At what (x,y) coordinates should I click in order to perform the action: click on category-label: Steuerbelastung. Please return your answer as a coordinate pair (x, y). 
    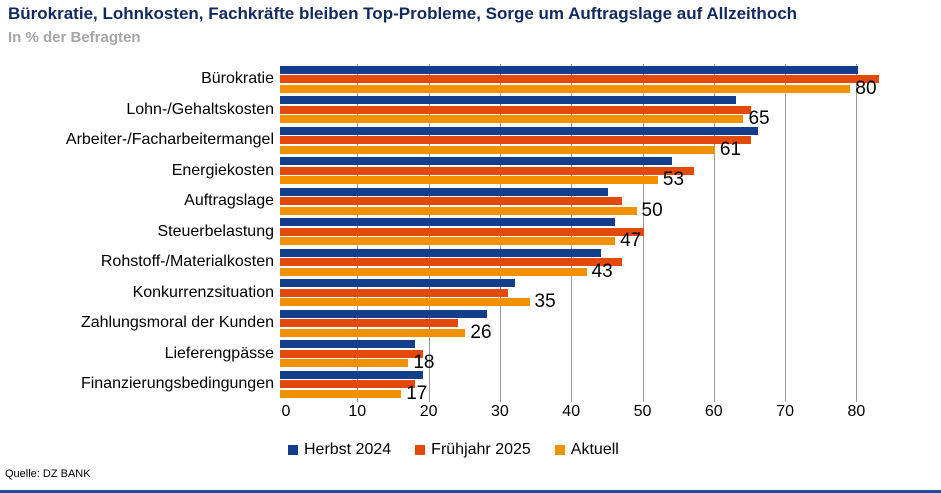
    Looking at the image, I should click on (215, 231).